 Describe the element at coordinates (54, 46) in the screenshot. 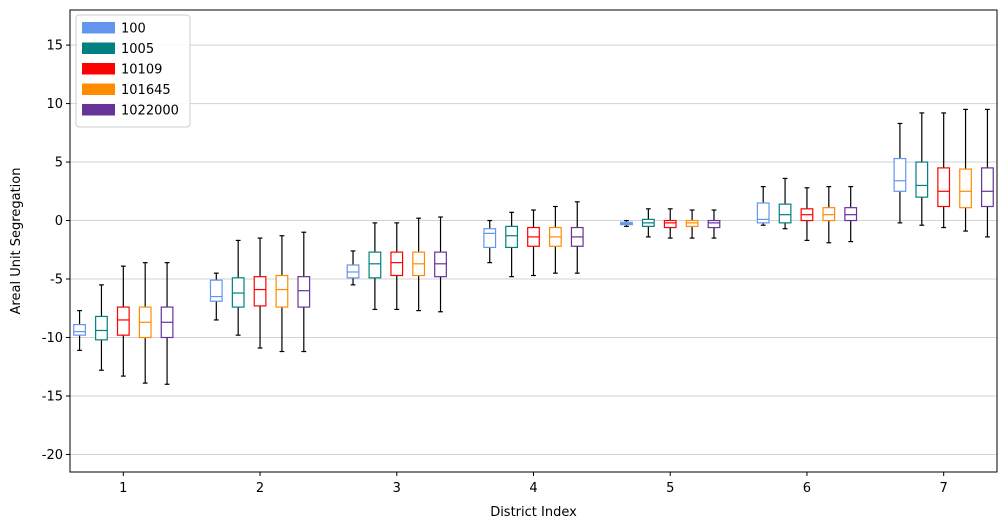

I see `y-tick-label: 15` at that location.